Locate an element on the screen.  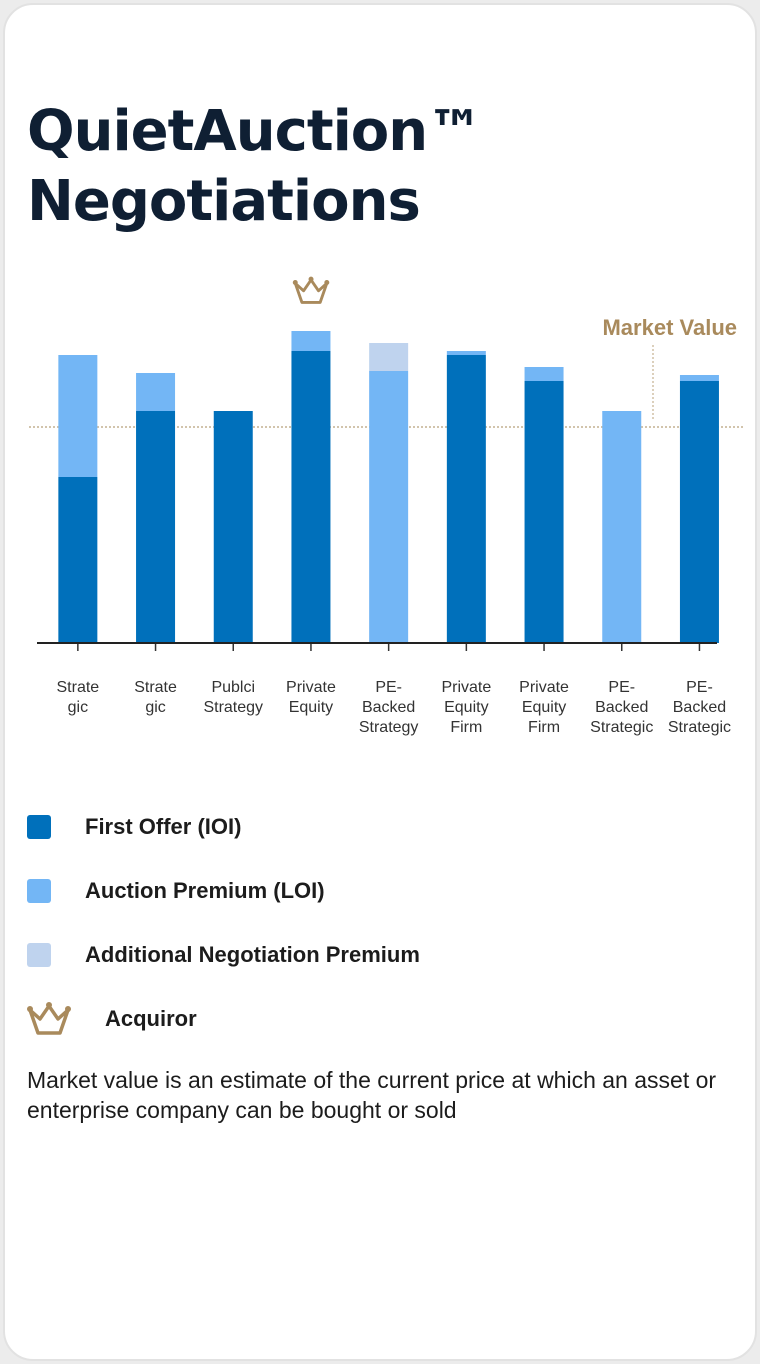
legend-item-first-offer: First Offer (IOI) is located at coordinates (377, 827).